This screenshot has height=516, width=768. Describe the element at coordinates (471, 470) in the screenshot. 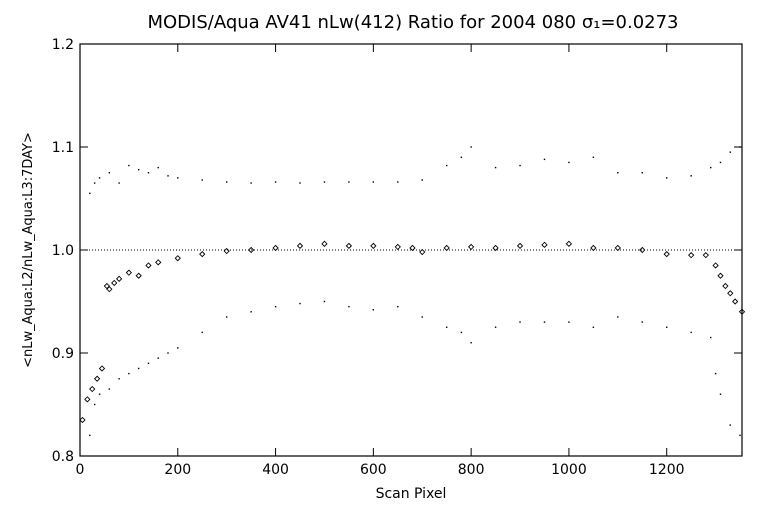

I see `x-tick-label: 800` at that location.